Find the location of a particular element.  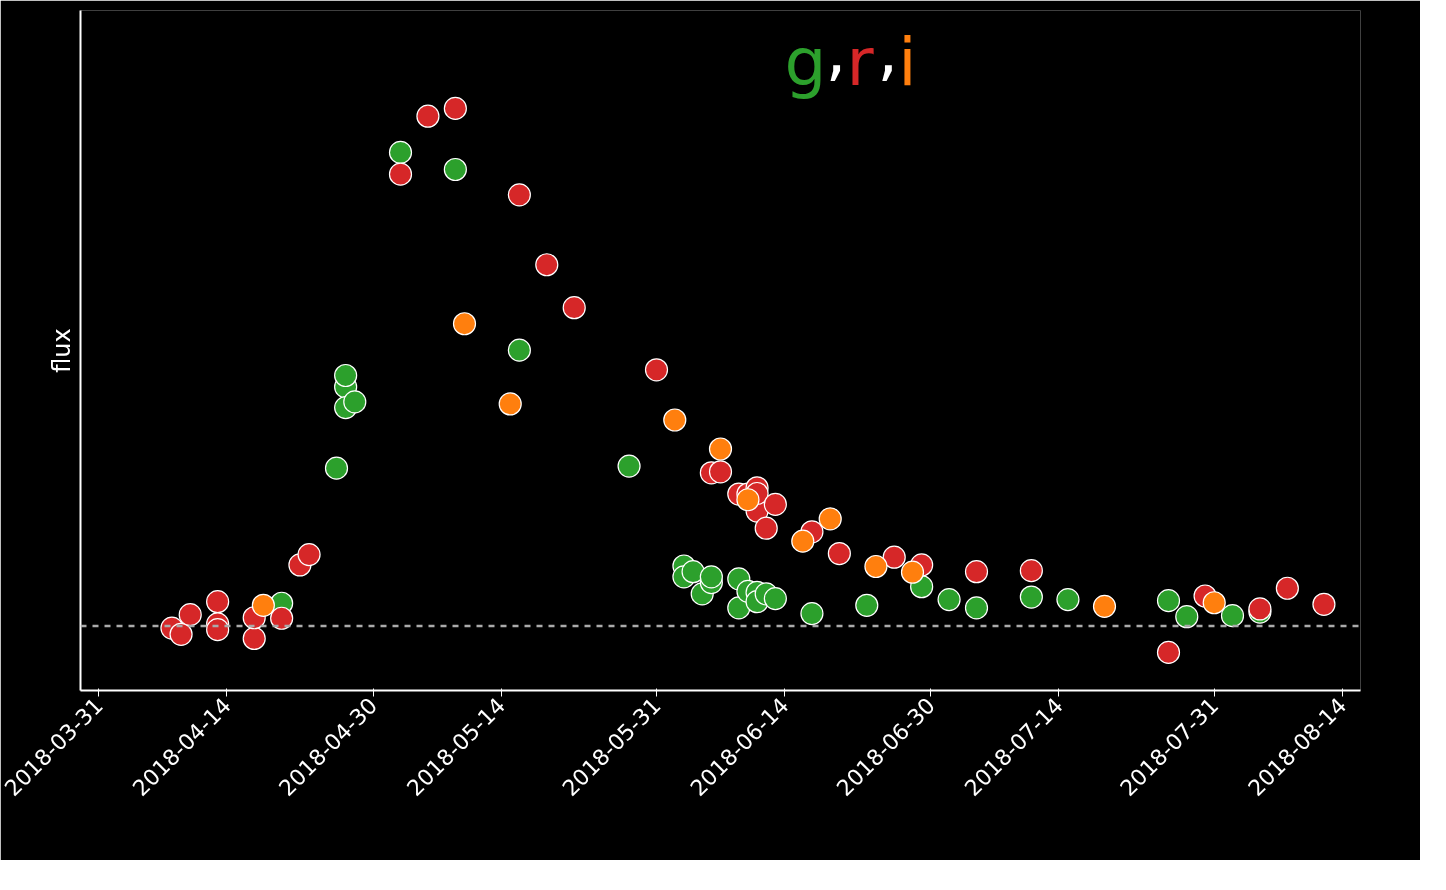

text: i is located at coordinates (907, 63).